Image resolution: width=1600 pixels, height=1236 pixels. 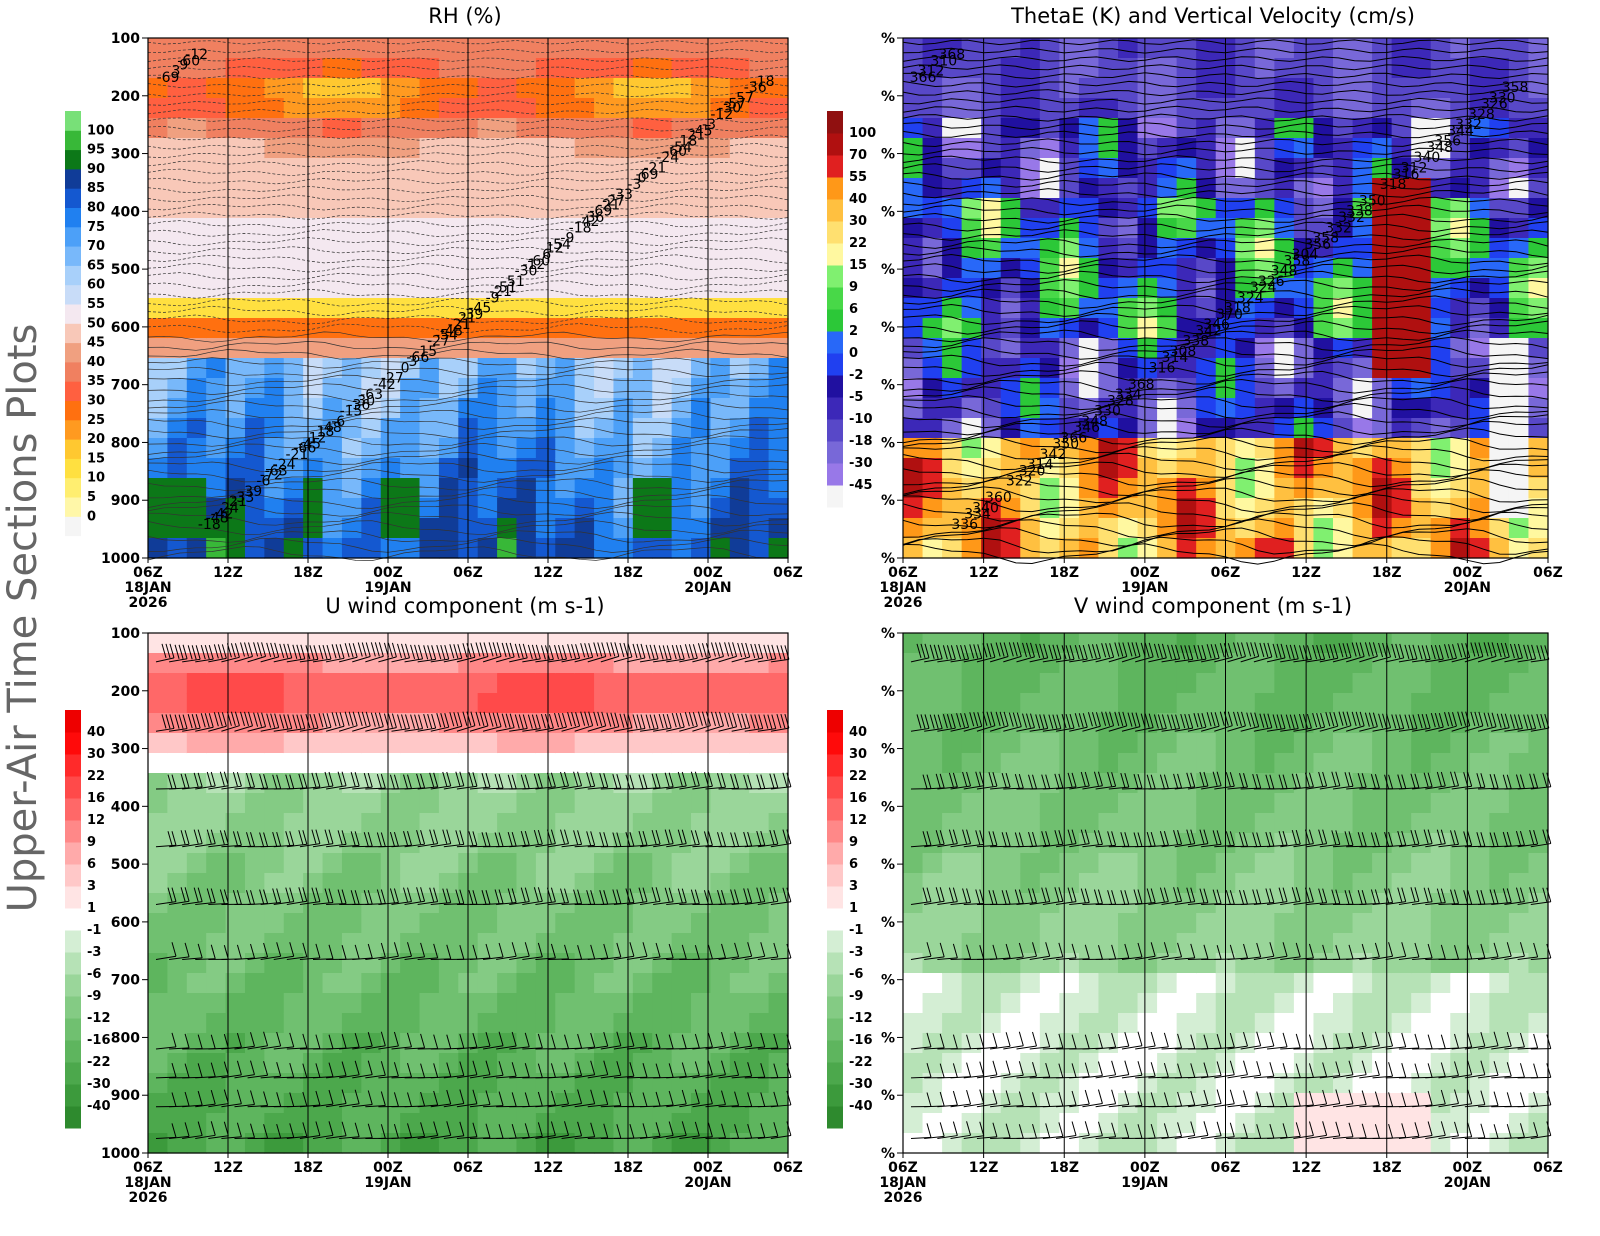 What do you see at coordinates (446, 335) in the screenshot?
I see `contour-label: -54` at bounding box center [446, 335].